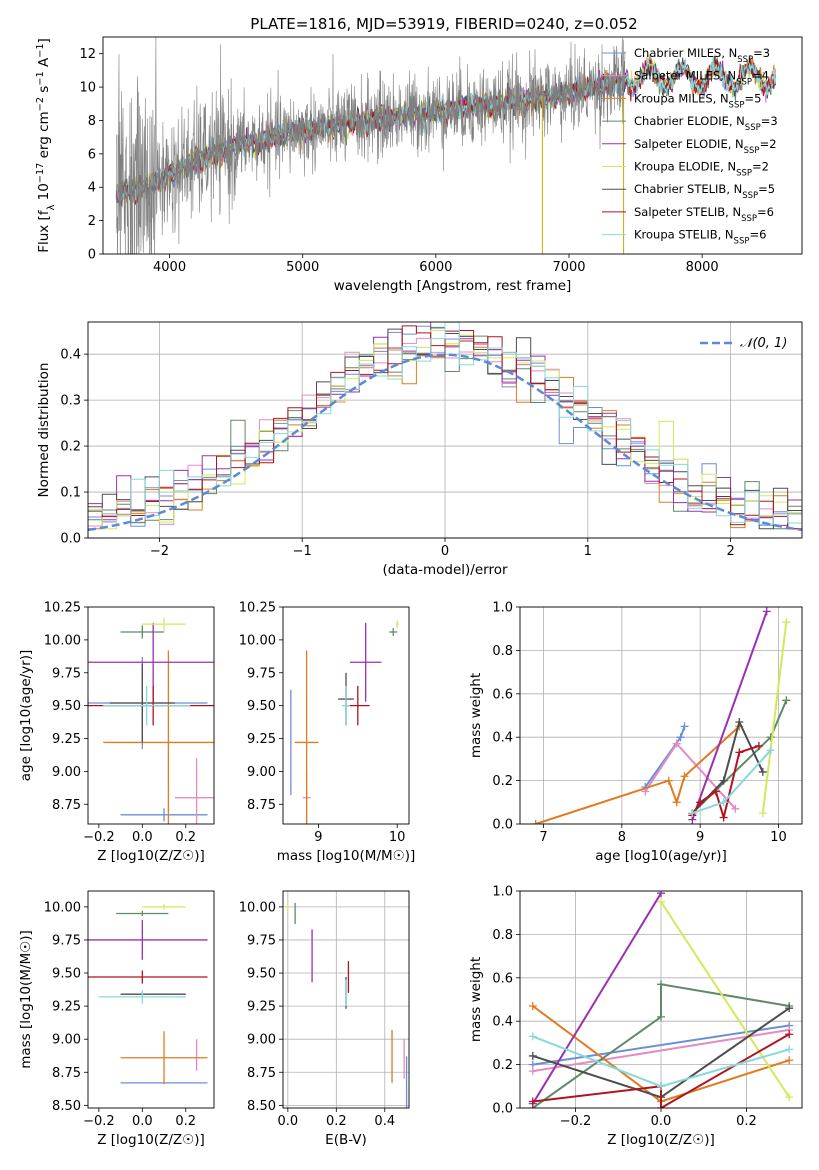 This screenshot has width=819, height=1170. What do you see at coordinates (92, 121) in the screenshot?
I see `y-tick-label: 8` at bounding box center [92, 121].